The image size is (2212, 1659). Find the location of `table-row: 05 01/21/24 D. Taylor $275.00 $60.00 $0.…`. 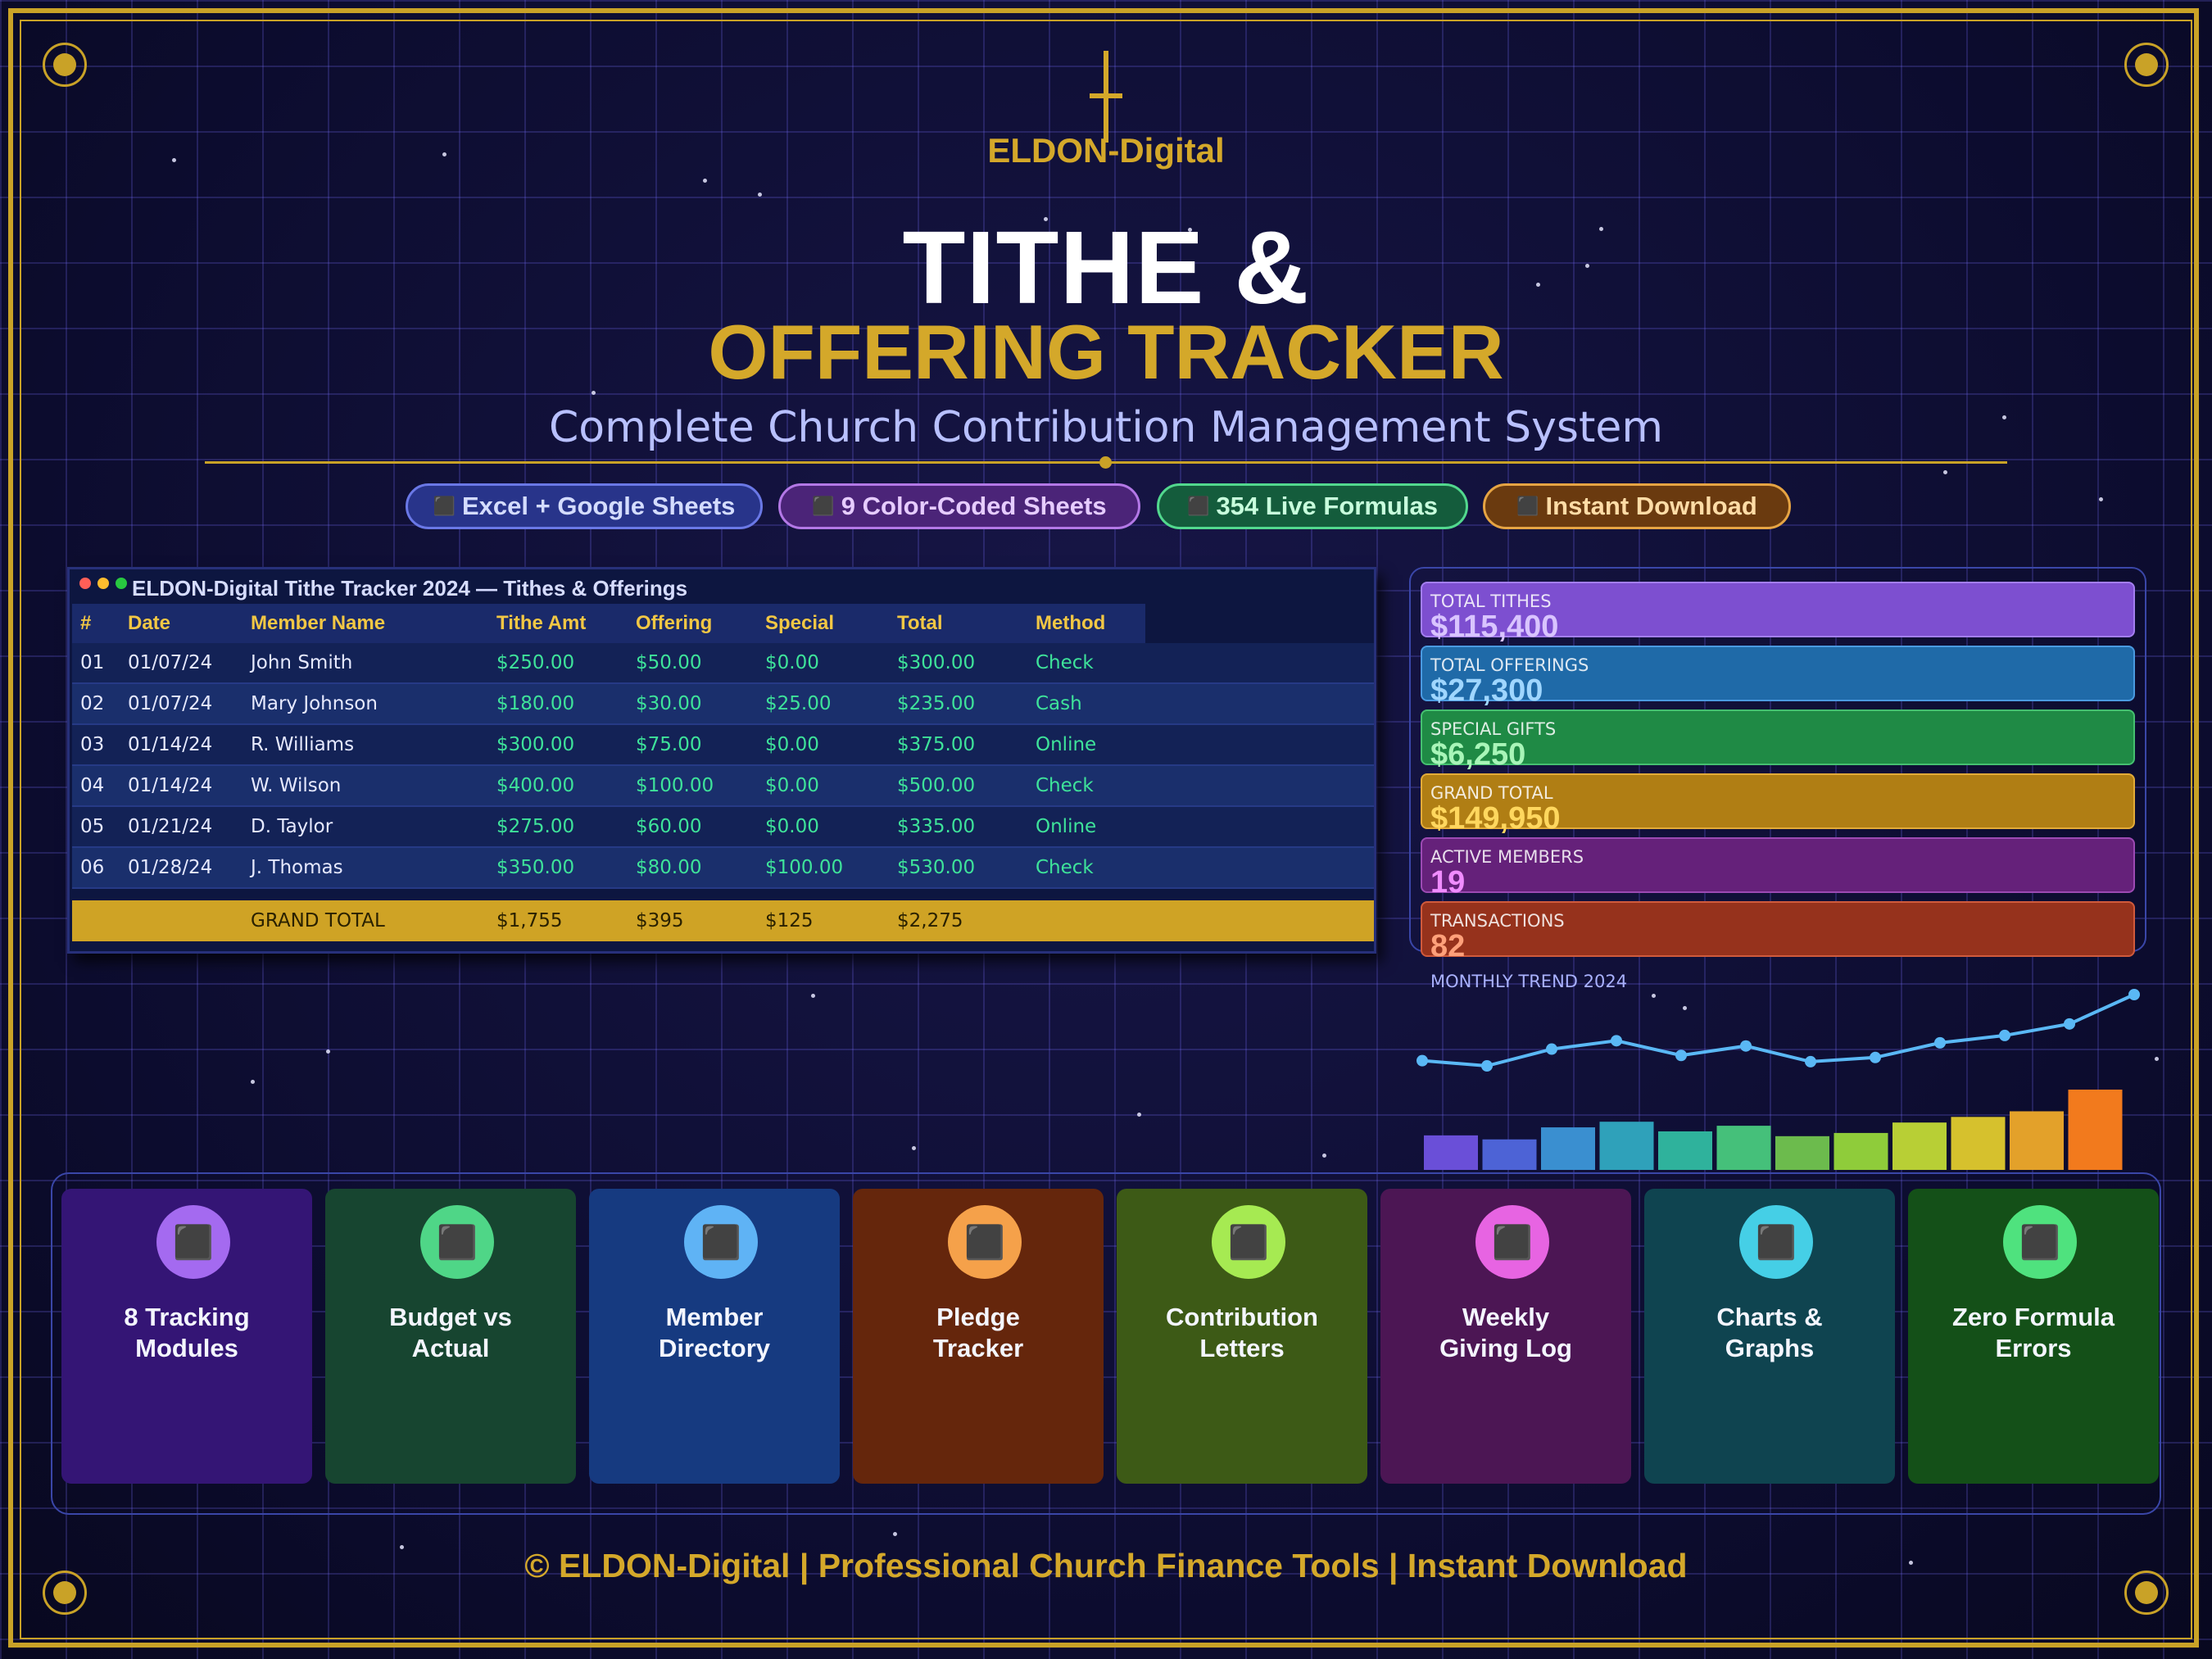

table-row: 05 01/21/24 D. Taylor $275.00 $60.00 $0.… is located at coordinates (723, 827).